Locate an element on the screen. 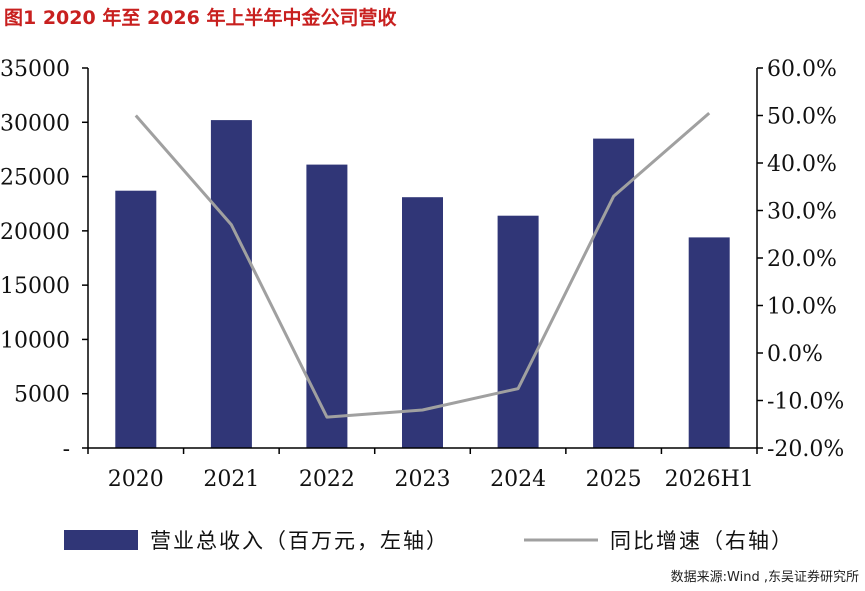 This screenshot has height=591, width=865. x-category-label: 2023 is located at coordinates (423, 479).